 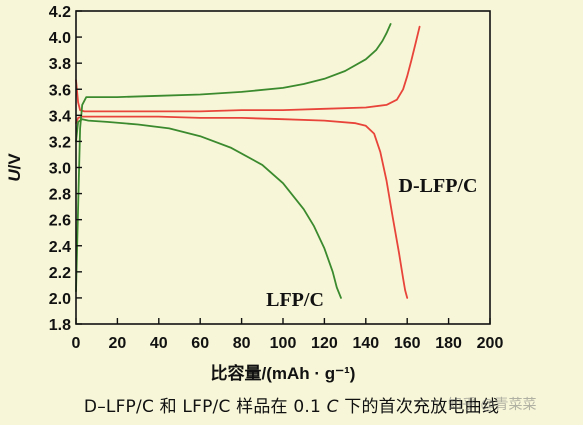 I want to click on x-tick-label: 100, so click(x=283, y=343).